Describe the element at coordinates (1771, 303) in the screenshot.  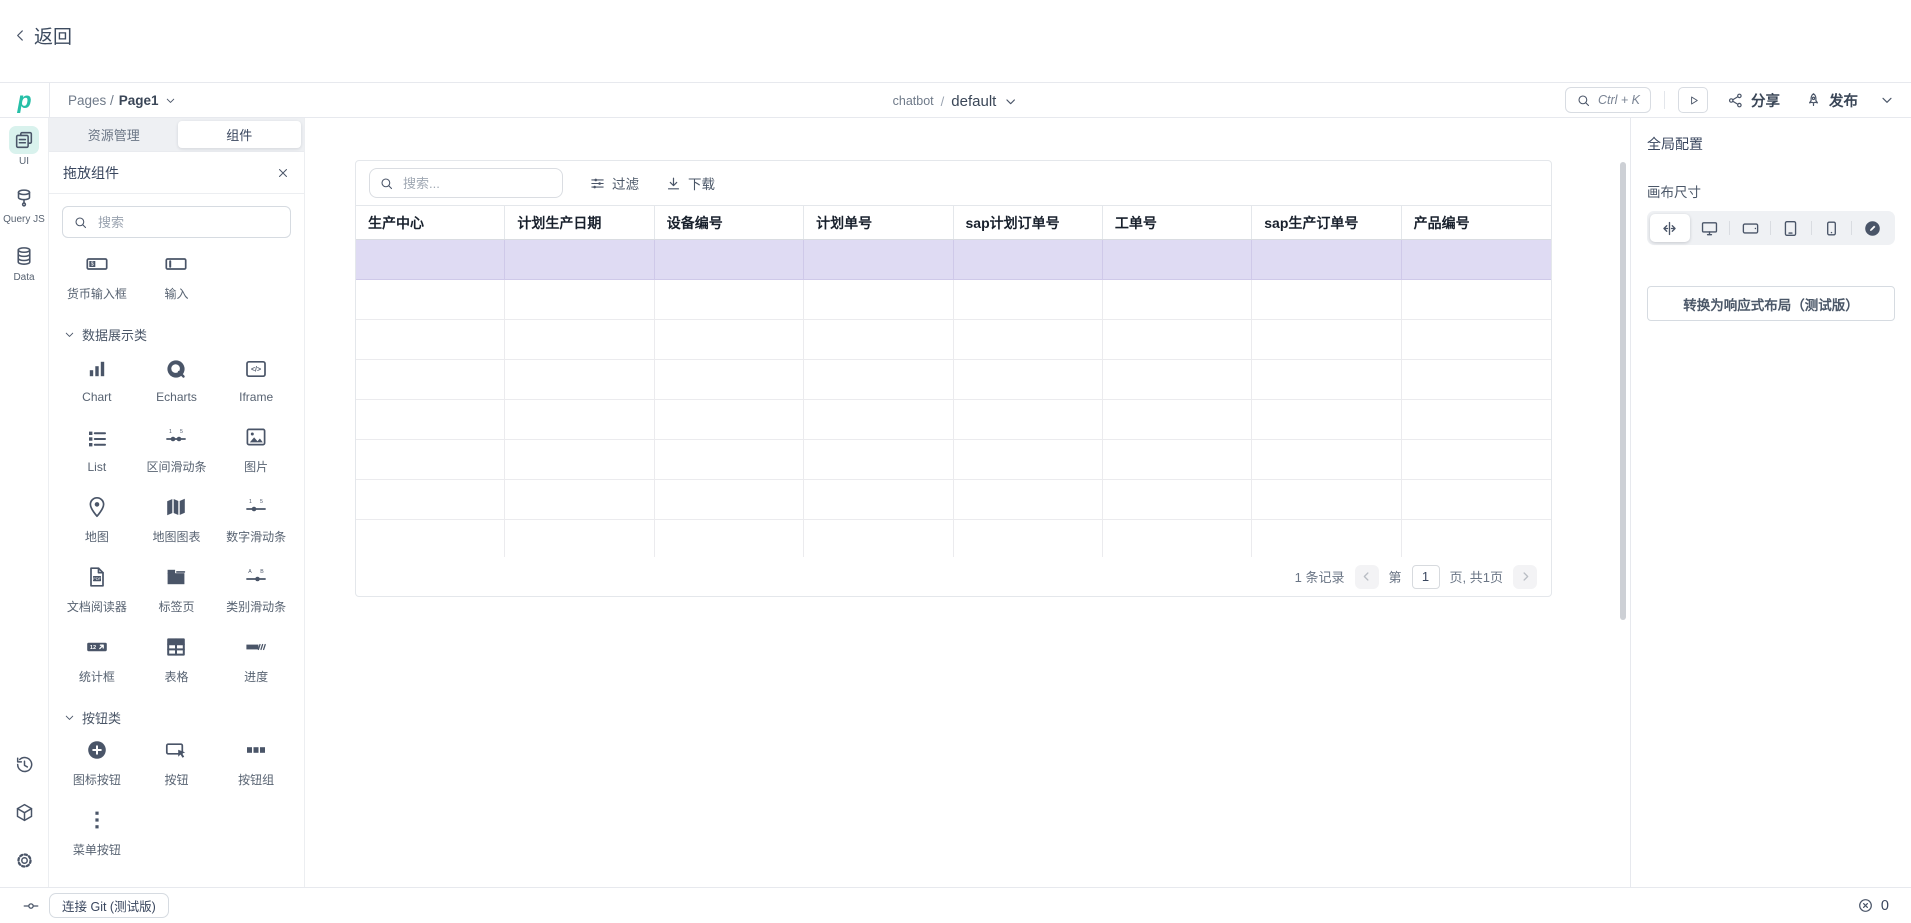
I see `convert-responsive-button: 转换为响应式布局（测试版）` at that location.